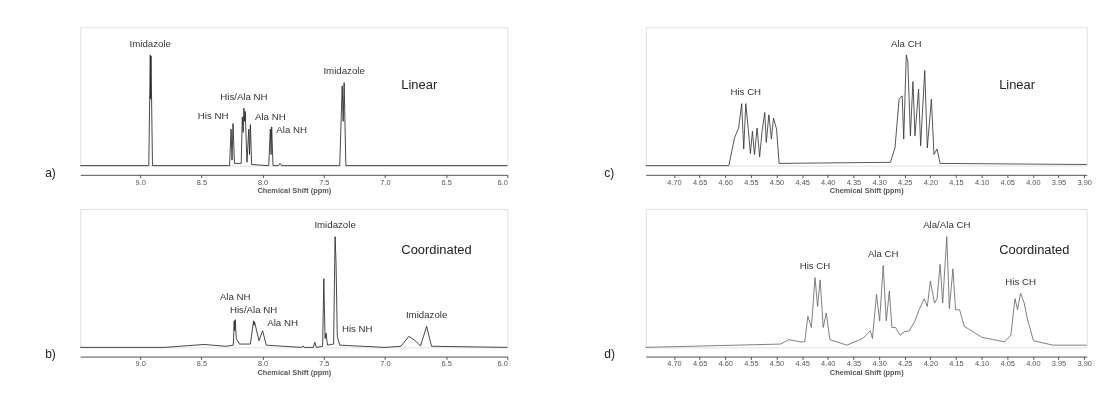  What do you see at coordinates (947, 225) in the screenshot?
I see `annotation: Ala/Ala CH` at bounding box center [947, 225].